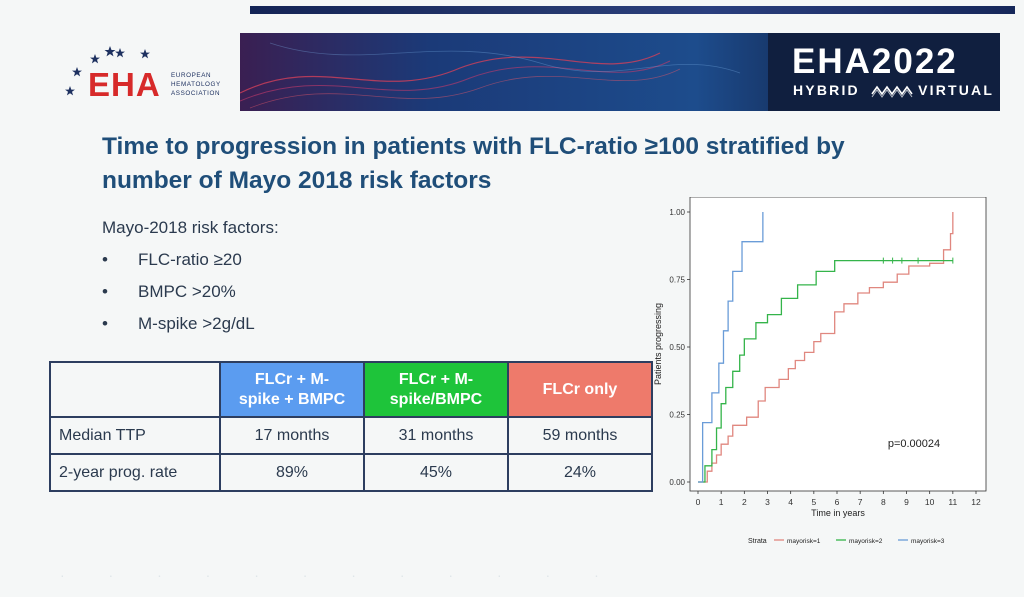 The image size is (1024, 597). I want to click on table-cell: 31 months, so click(436, 435).